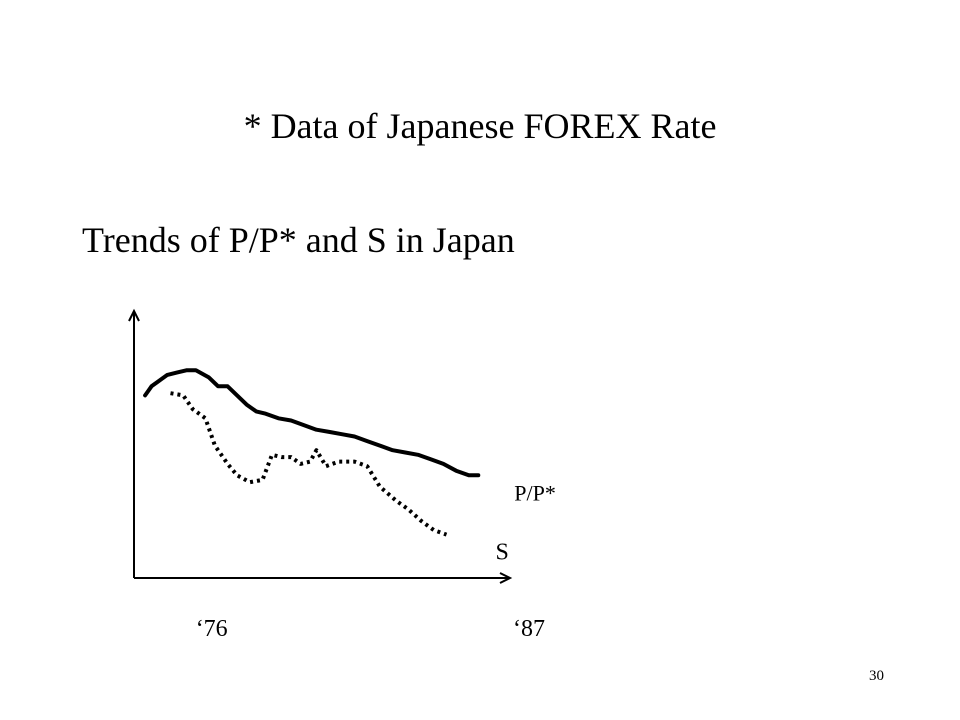 This screenshot has height=720, width=960. Describe the element at coordinates (480, 126) in the screenshot. I see `slide-heading: * Data of Japanese FOREX Rate` at that location.